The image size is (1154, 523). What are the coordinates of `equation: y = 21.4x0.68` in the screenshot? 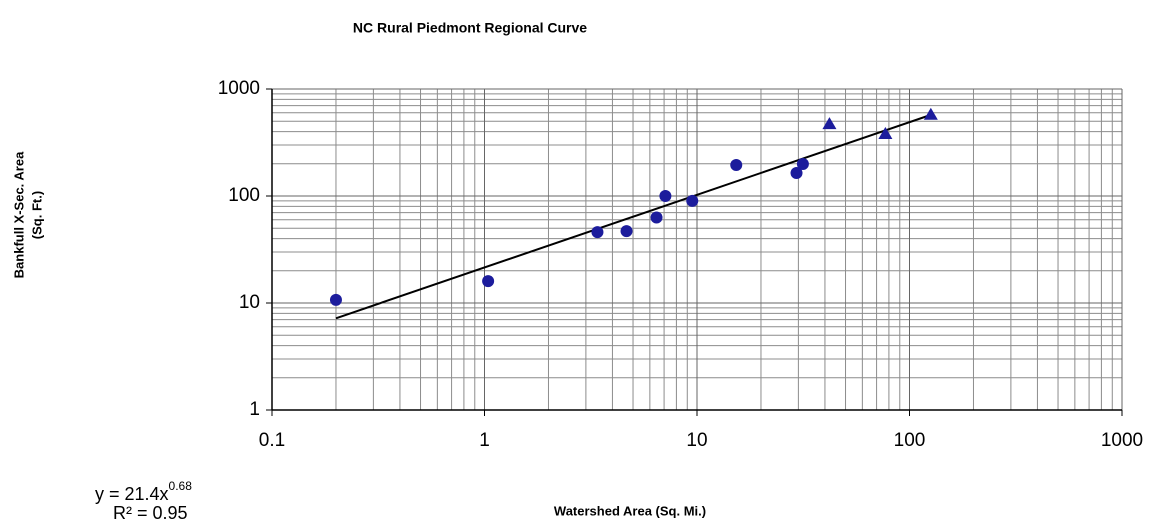 It's located at (143, 491).